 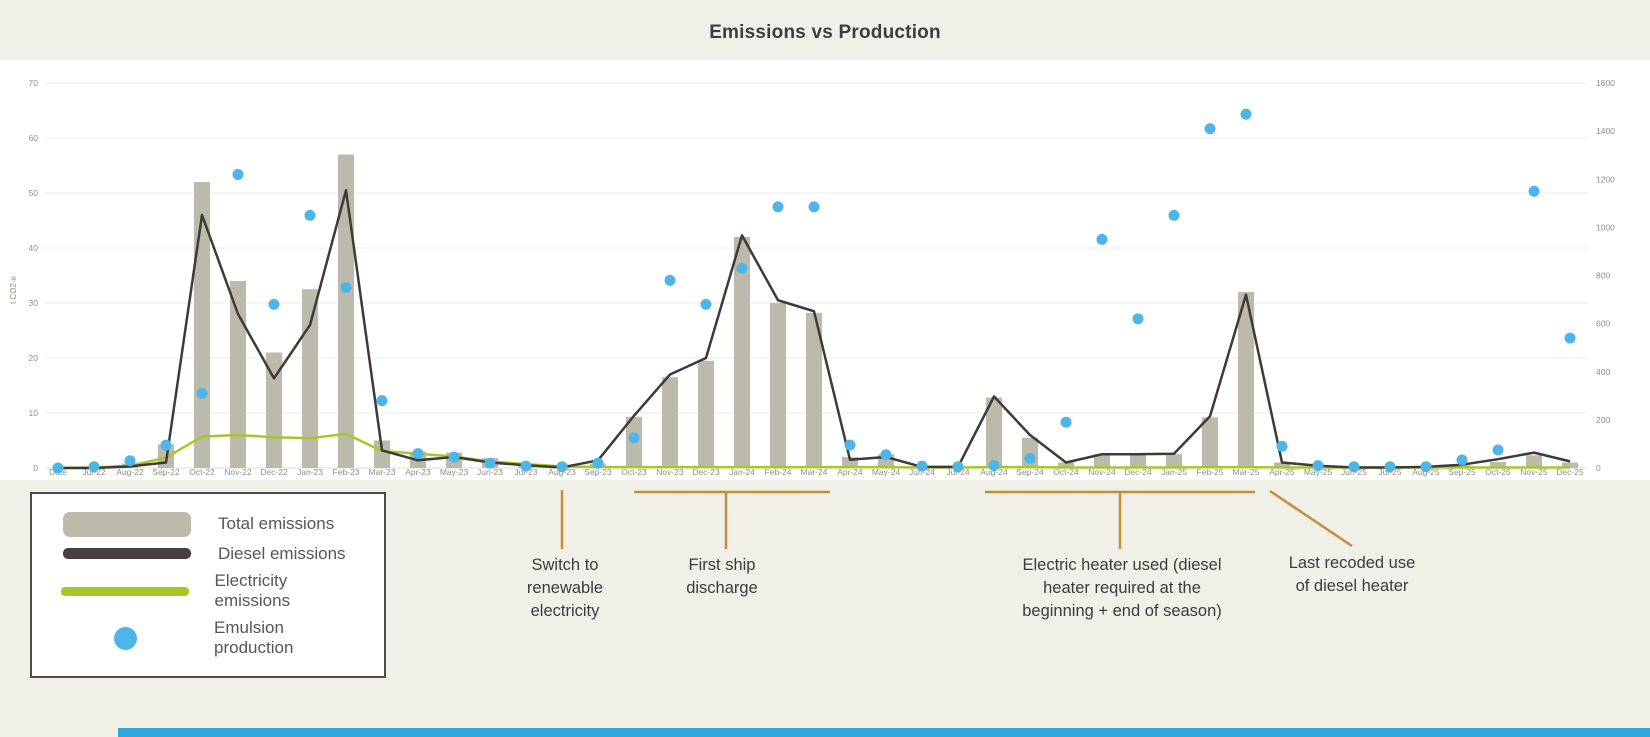 What do you see at coordinates (1066, 472) in the screenshot?
I see `svg-text: Oct-24` at bounding box center [1066, 472].